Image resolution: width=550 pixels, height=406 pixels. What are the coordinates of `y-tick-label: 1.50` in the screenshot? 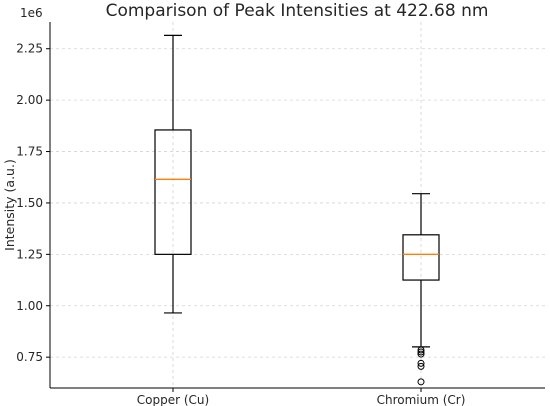 It's located at (29, 203).